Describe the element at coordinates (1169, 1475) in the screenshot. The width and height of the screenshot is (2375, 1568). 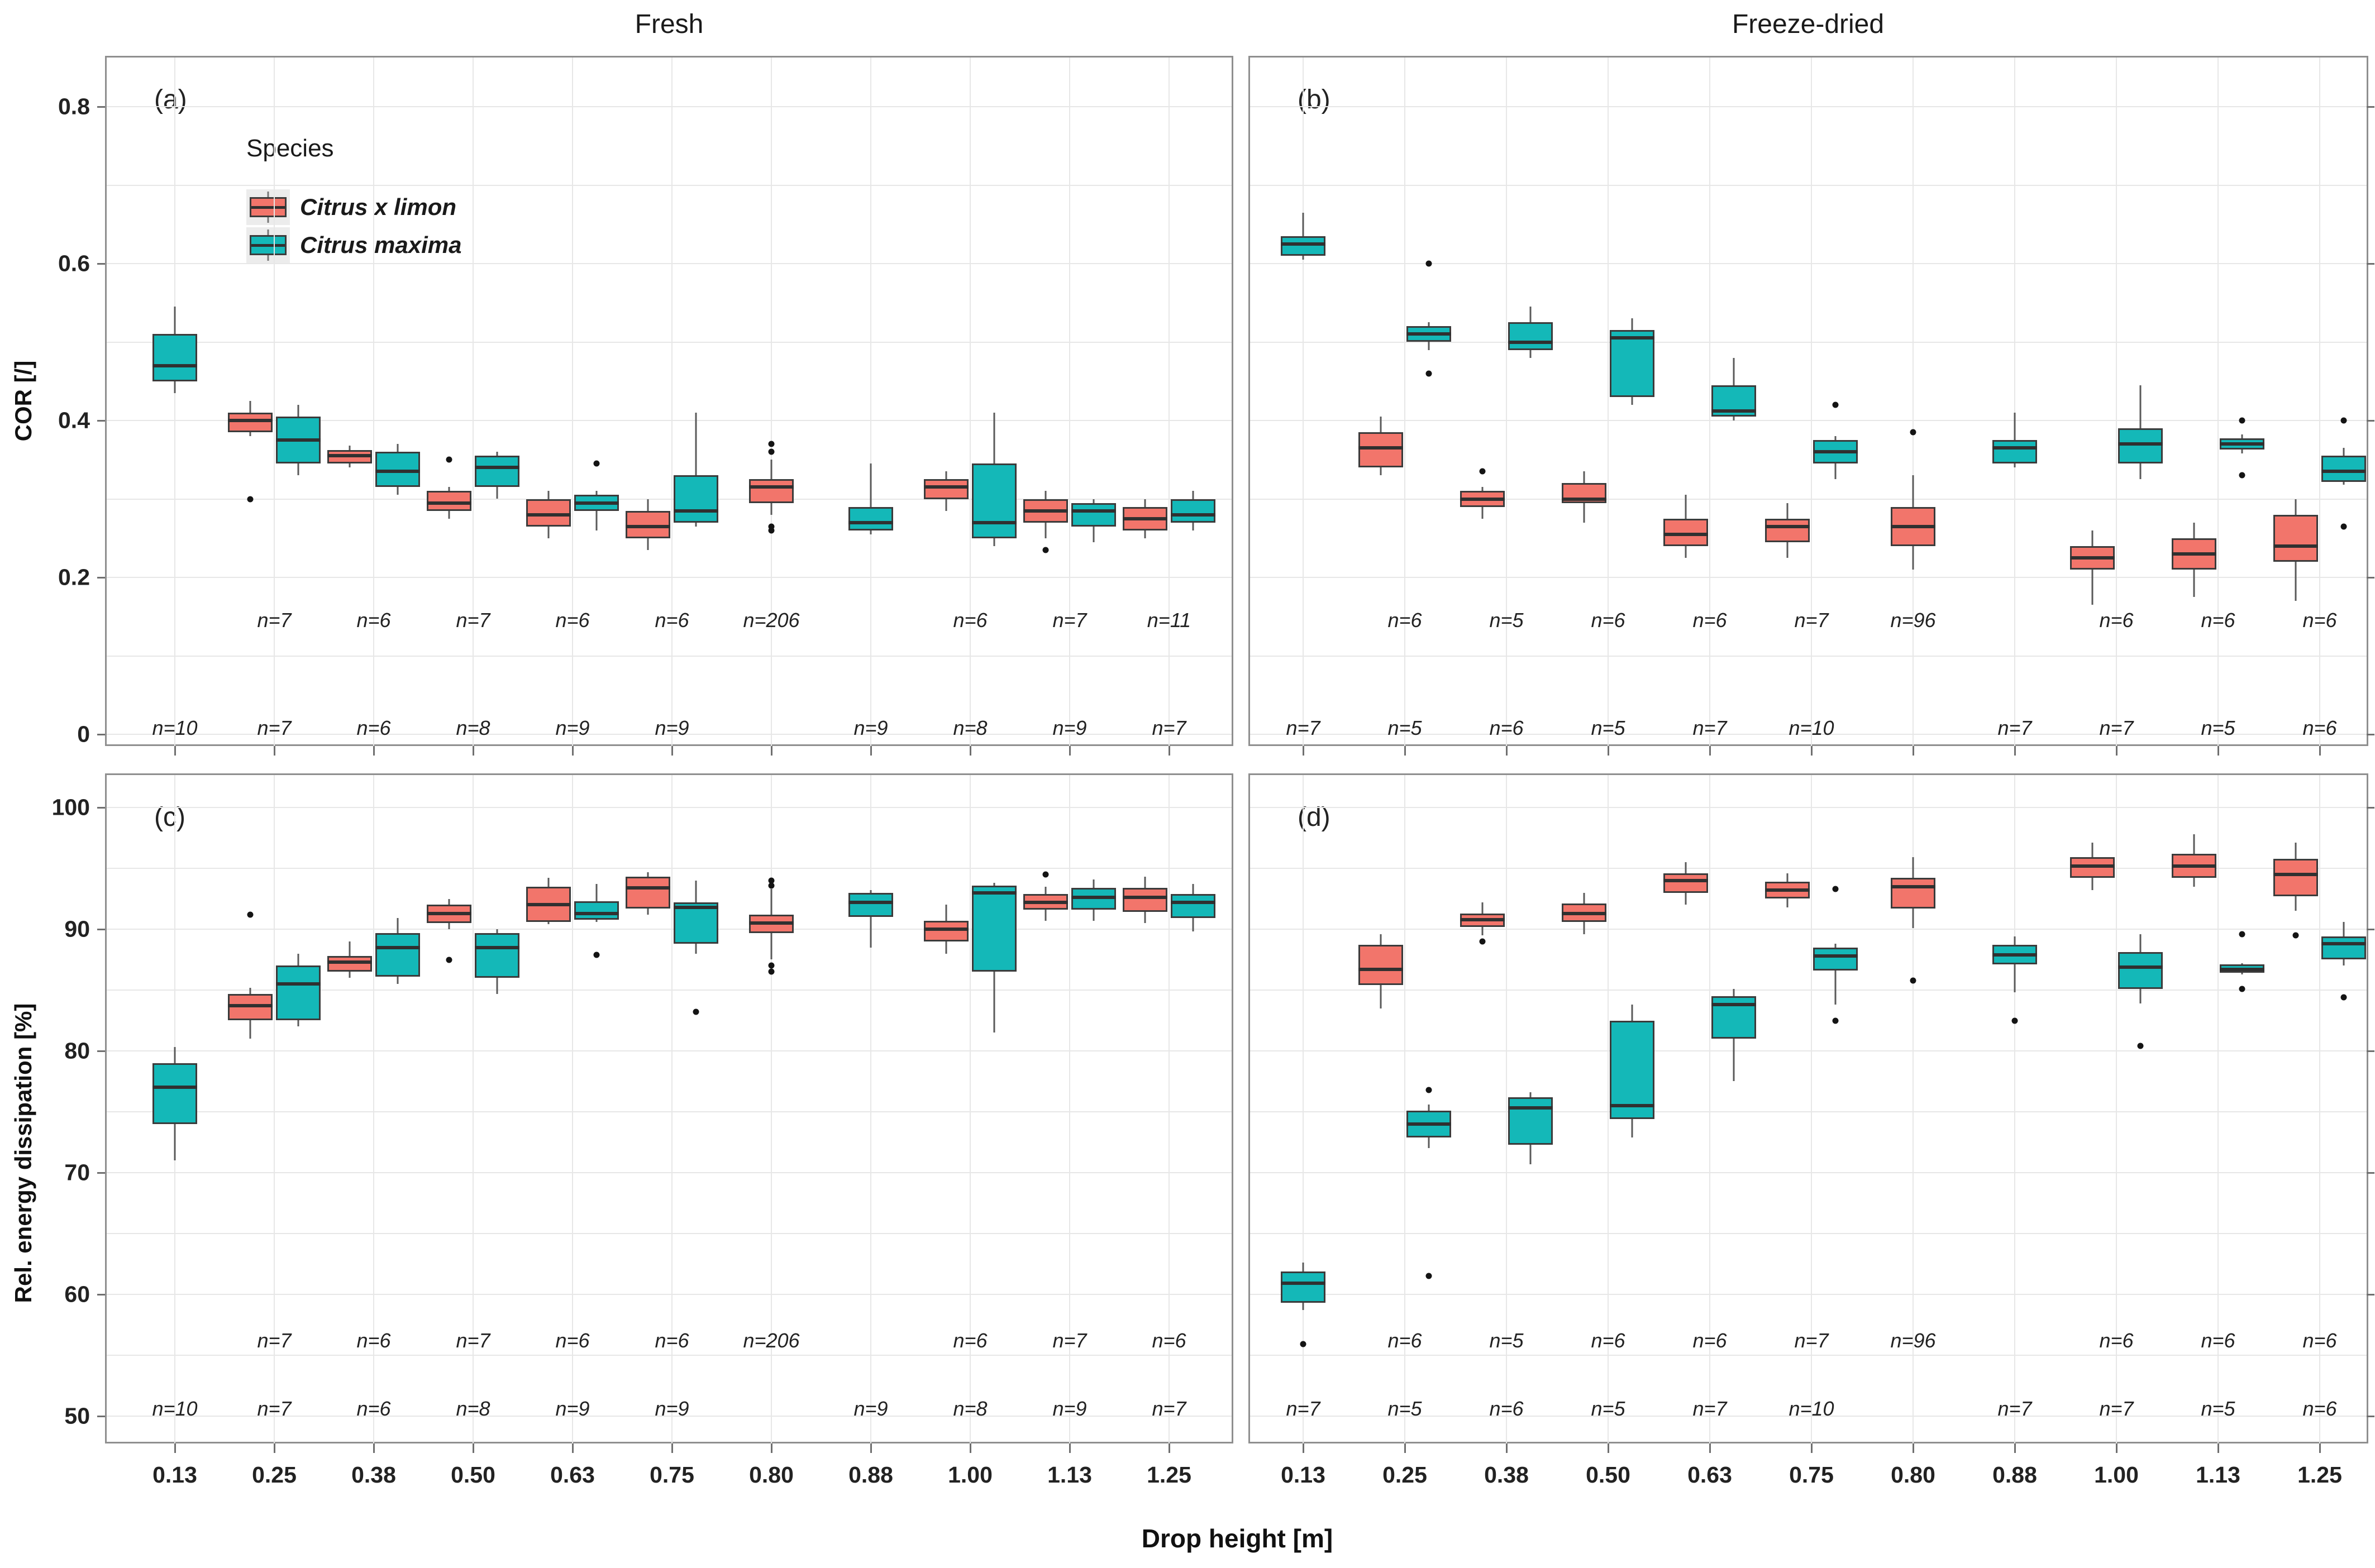
I see `x-tick-label: 1.25` at that location.